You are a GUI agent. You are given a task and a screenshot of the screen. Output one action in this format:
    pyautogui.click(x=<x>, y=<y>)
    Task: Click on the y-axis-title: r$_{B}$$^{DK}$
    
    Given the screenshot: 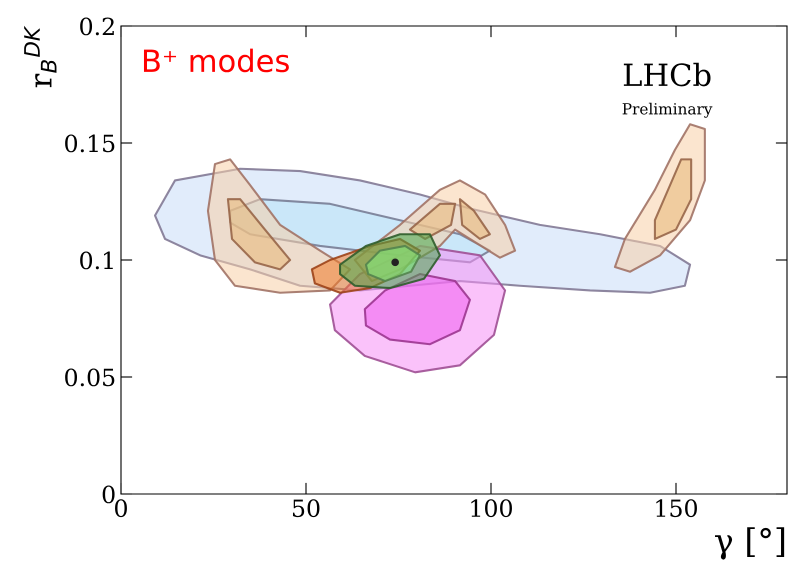 What is the action you would take?
    pyautogui.click(x=40, y=57)
    